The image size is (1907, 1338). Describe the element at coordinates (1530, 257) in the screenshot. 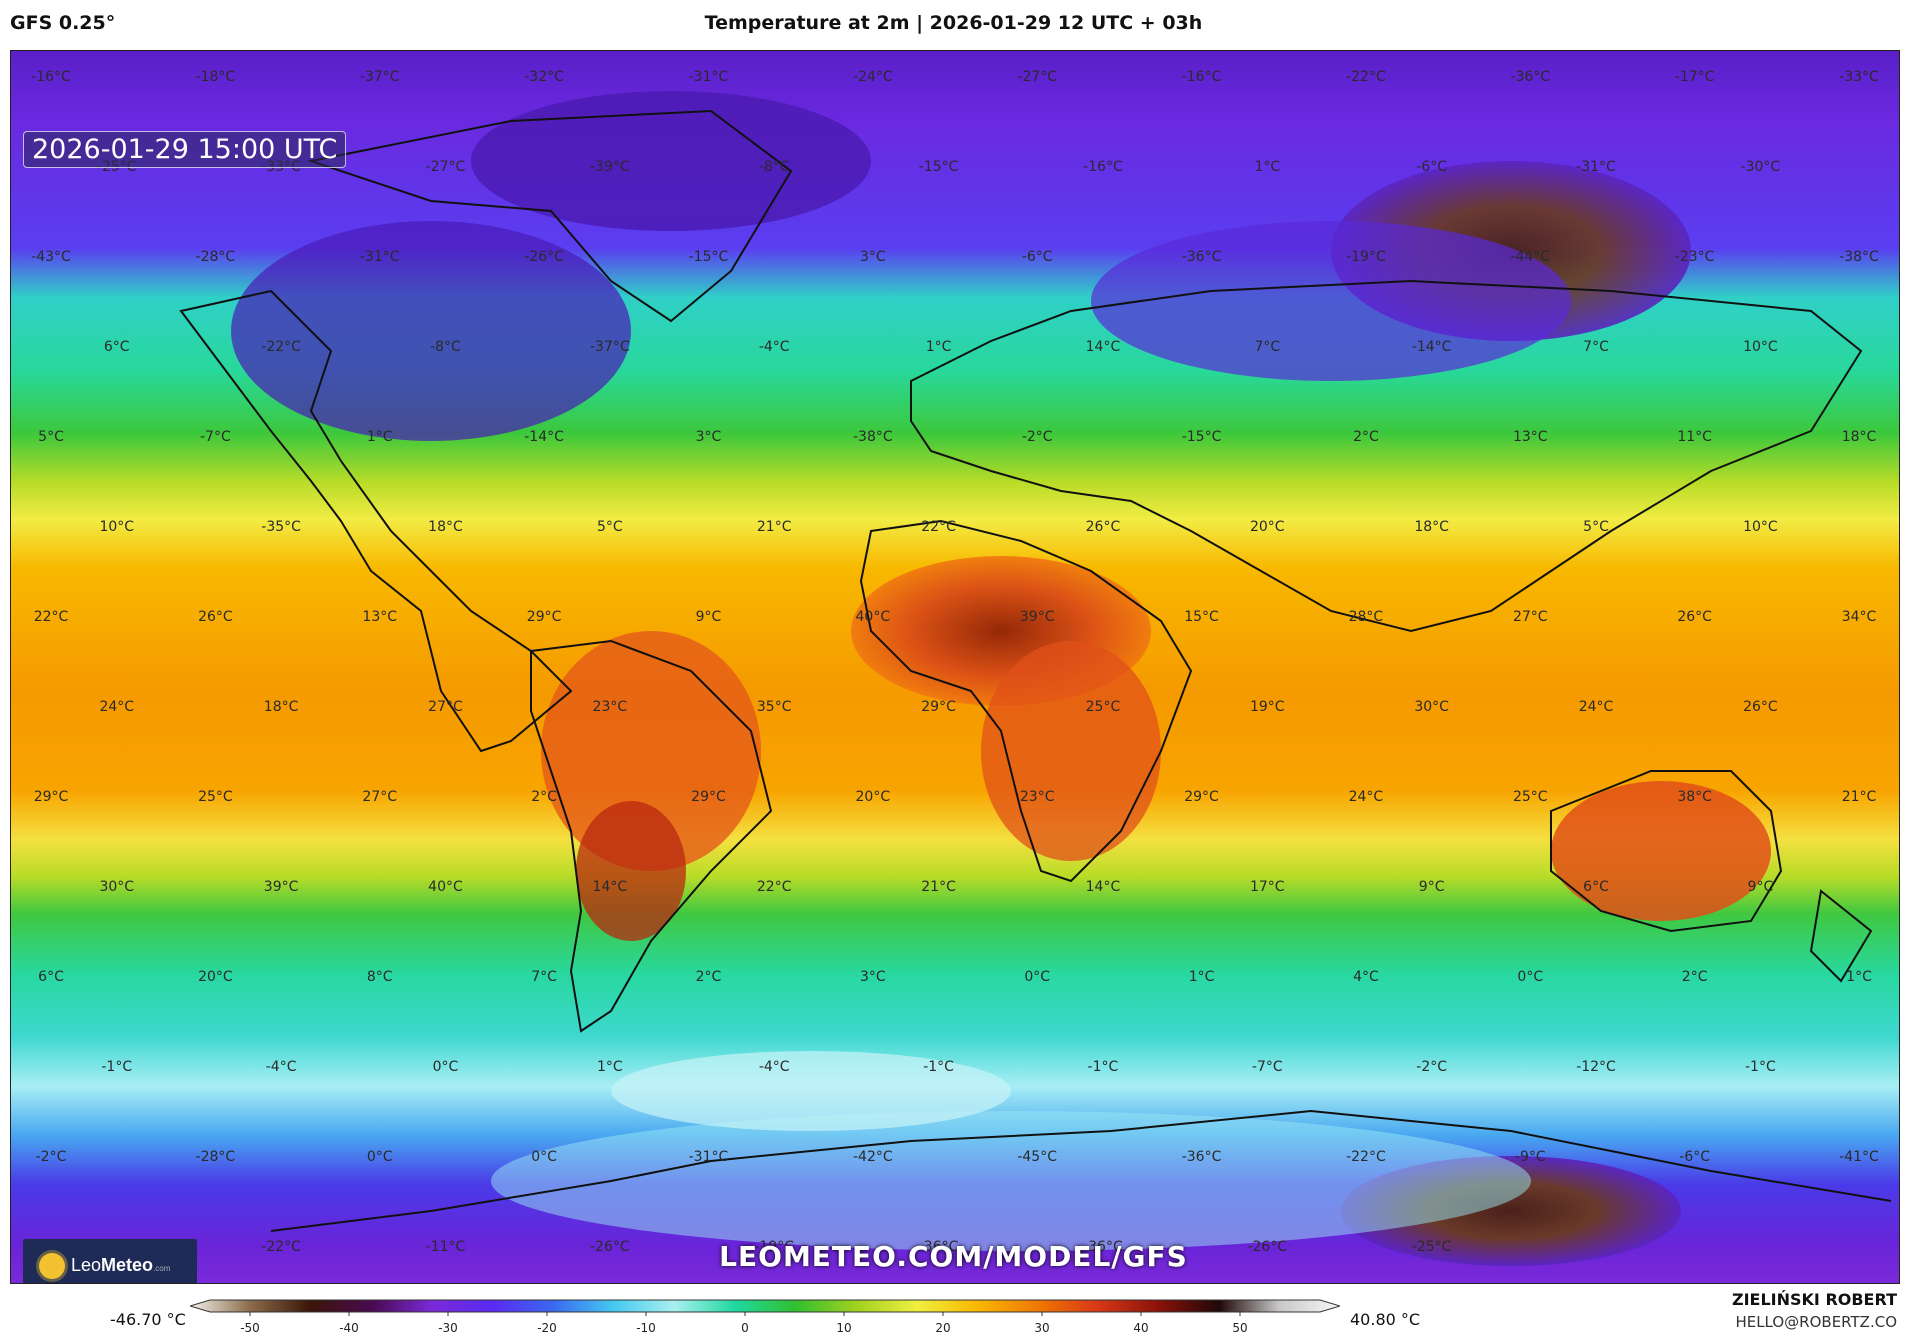

I see `temperature-label: -44°C` at that location.